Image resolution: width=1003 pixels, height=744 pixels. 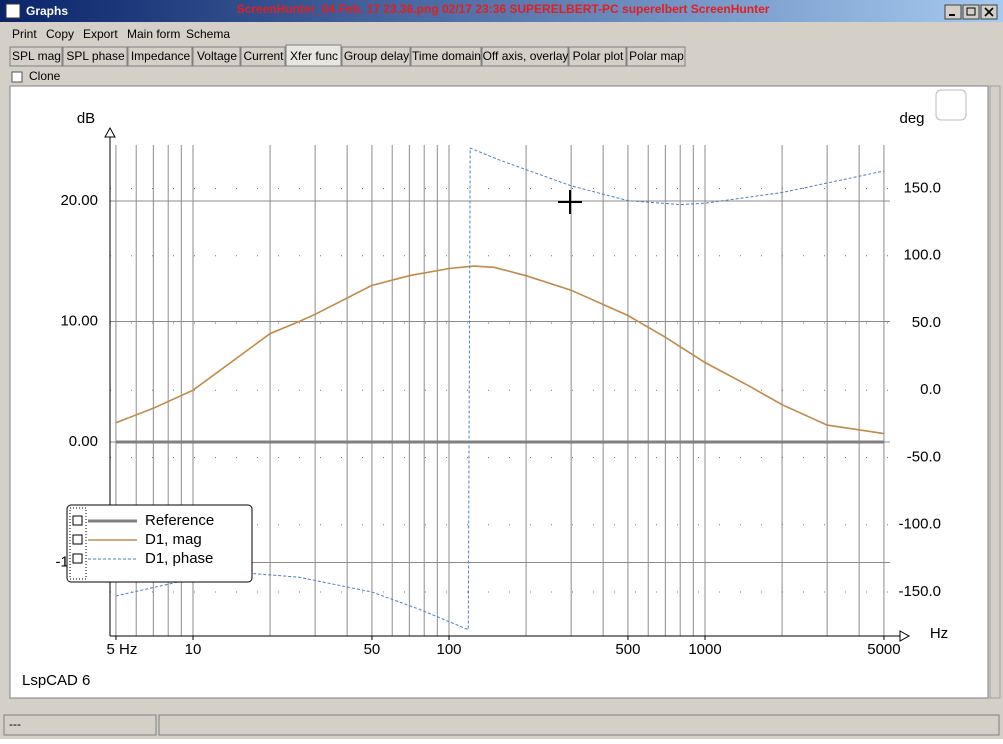 I want to click on tab-label: Group delay, so click(x=376, y=56).